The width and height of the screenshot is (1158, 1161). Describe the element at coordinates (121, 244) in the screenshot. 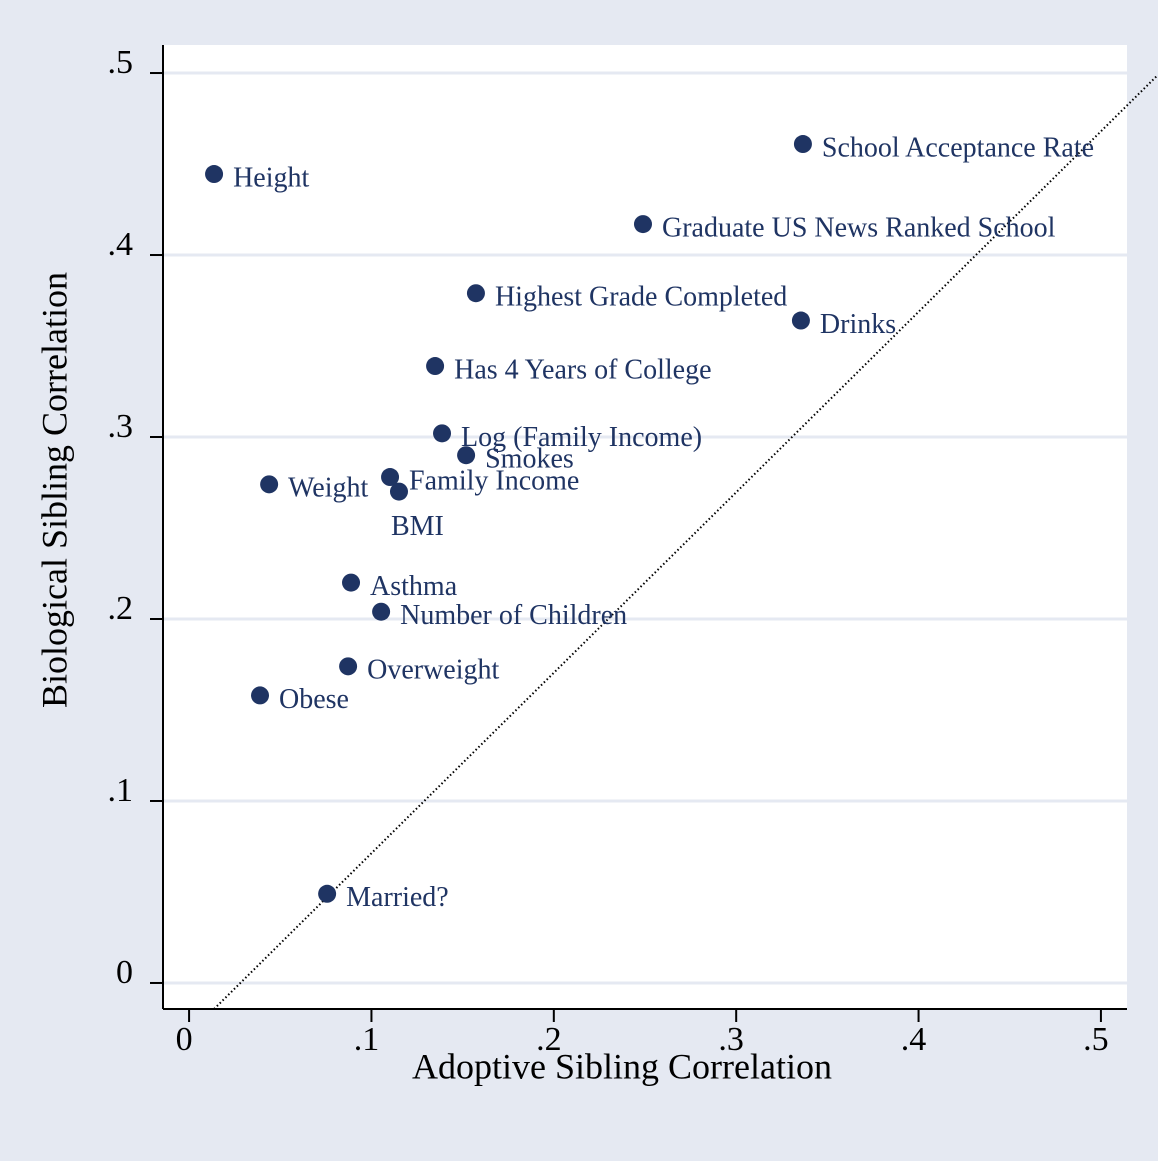

I see `y-tick-label: .4` at that location.